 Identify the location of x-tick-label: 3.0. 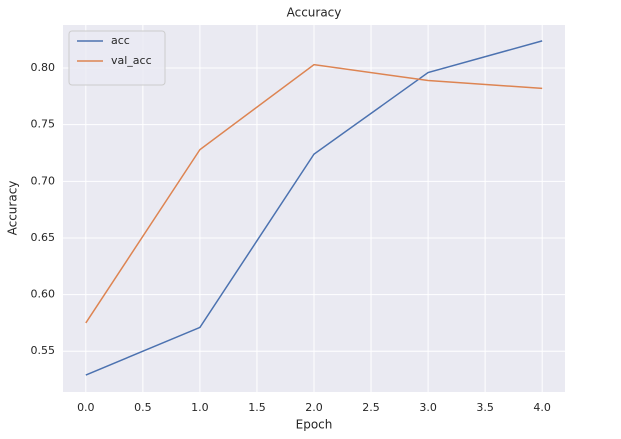
(428, 407).